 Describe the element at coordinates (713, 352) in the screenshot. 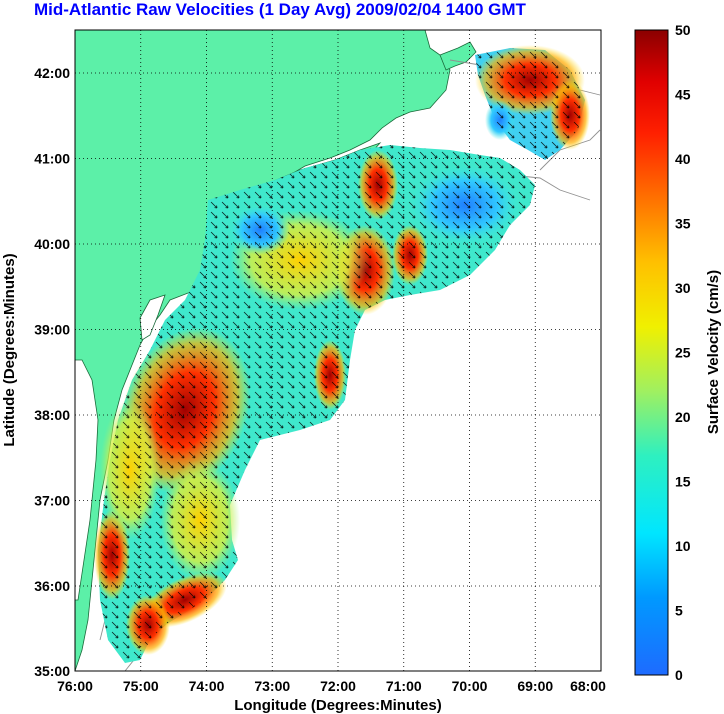

I see `colorbar-label: Surface Velocity (cm/s)` at that location.